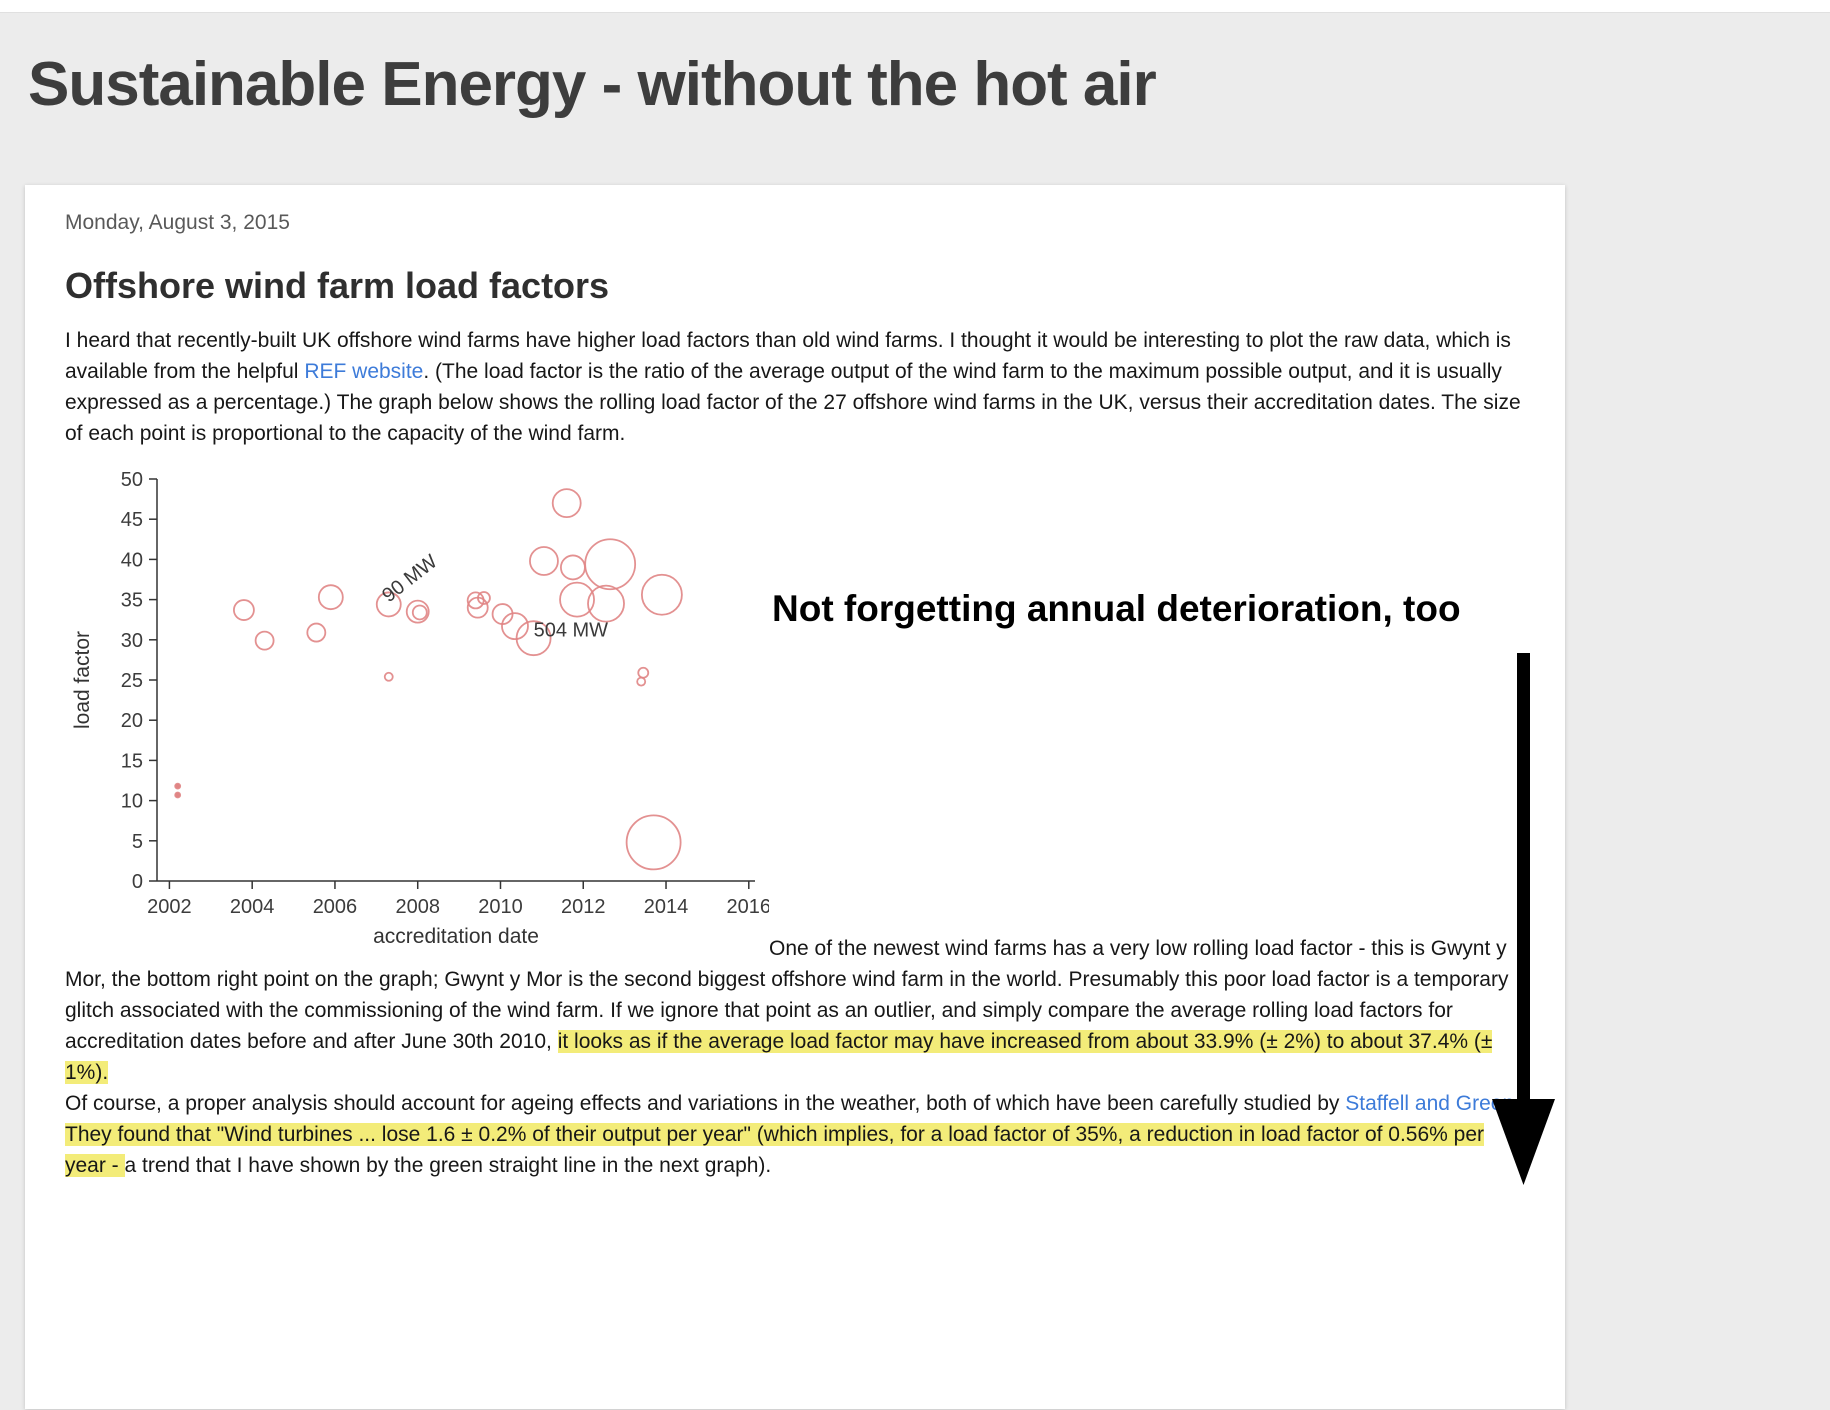 This screenshot has width=1830, height=1410. I want to click on x-tick-label: 2010, so click(500, 907).